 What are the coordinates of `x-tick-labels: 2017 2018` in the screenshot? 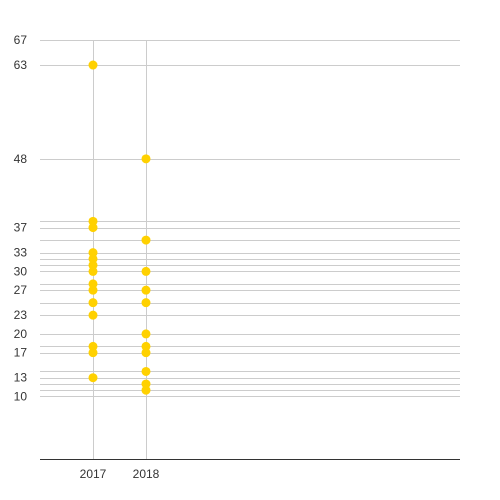 It's located at (120, 474).